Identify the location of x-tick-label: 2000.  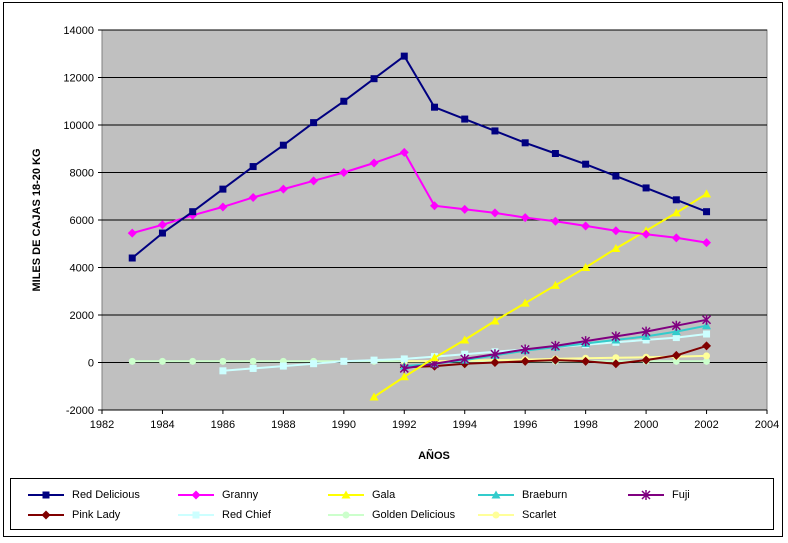
(646, 425).